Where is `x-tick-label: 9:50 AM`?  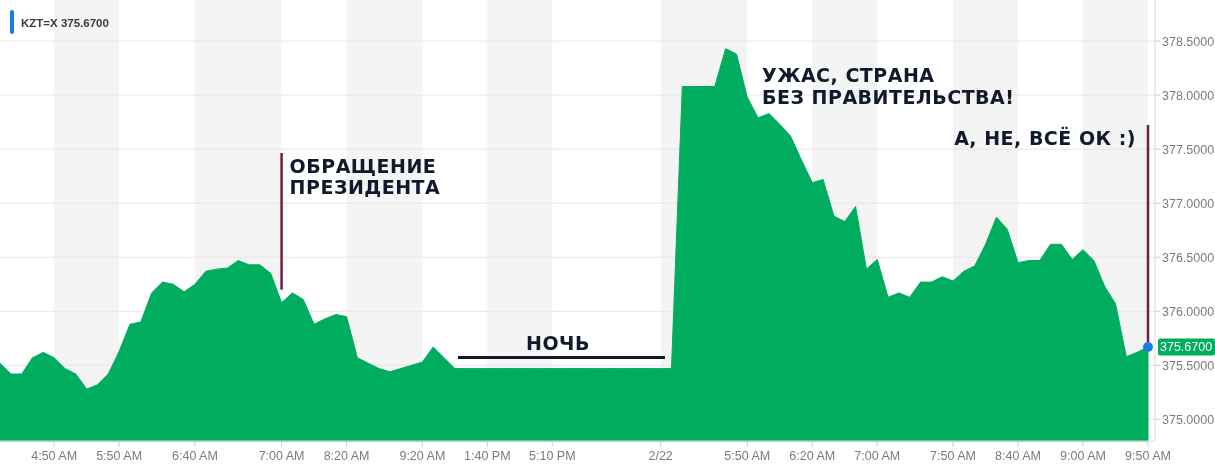 x-tick-label: 9:50 AM is located at coordinates (1148, 456).